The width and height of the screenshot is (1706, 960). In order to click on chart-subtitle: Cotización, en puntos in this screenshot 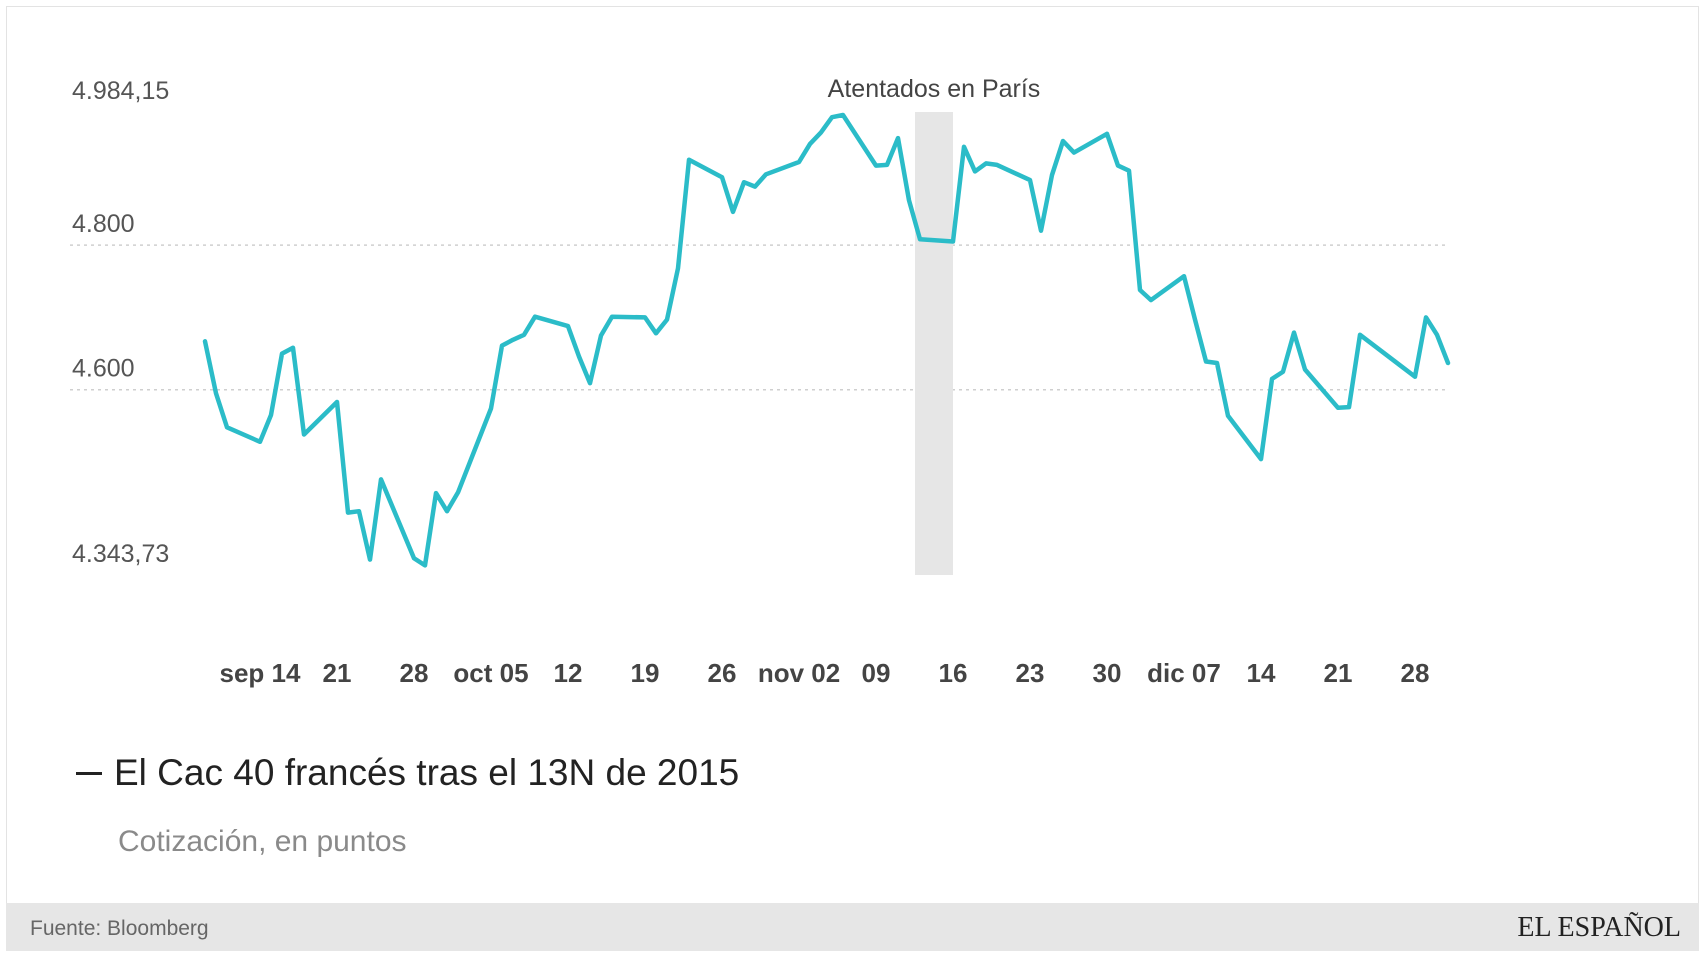, I will do `click(262, 841)`.